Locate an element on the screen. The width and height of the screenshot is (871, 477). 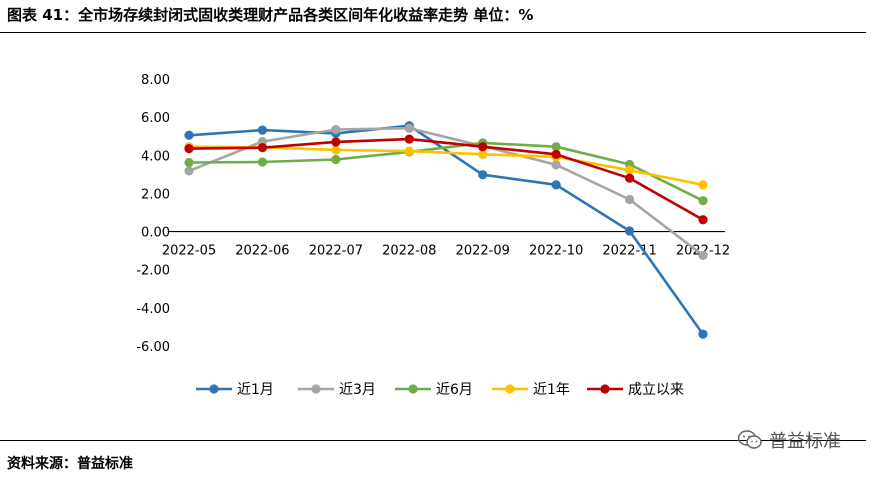
watermark-text: 普益标准 is located at coordinates (805, 441).